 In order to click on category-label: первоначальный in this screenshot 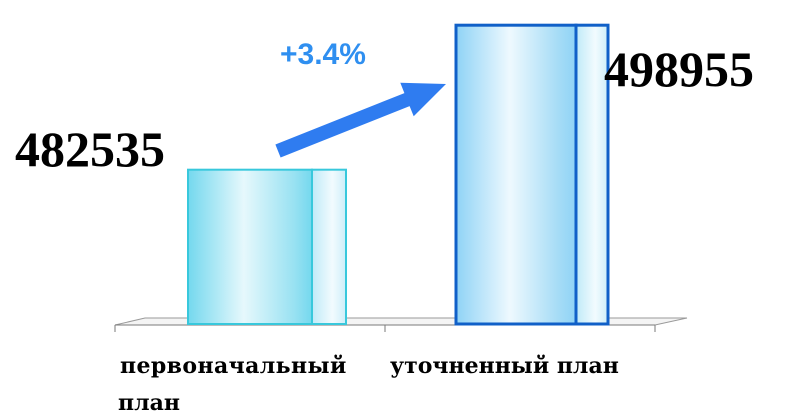, I will do `click(233, 366)`.